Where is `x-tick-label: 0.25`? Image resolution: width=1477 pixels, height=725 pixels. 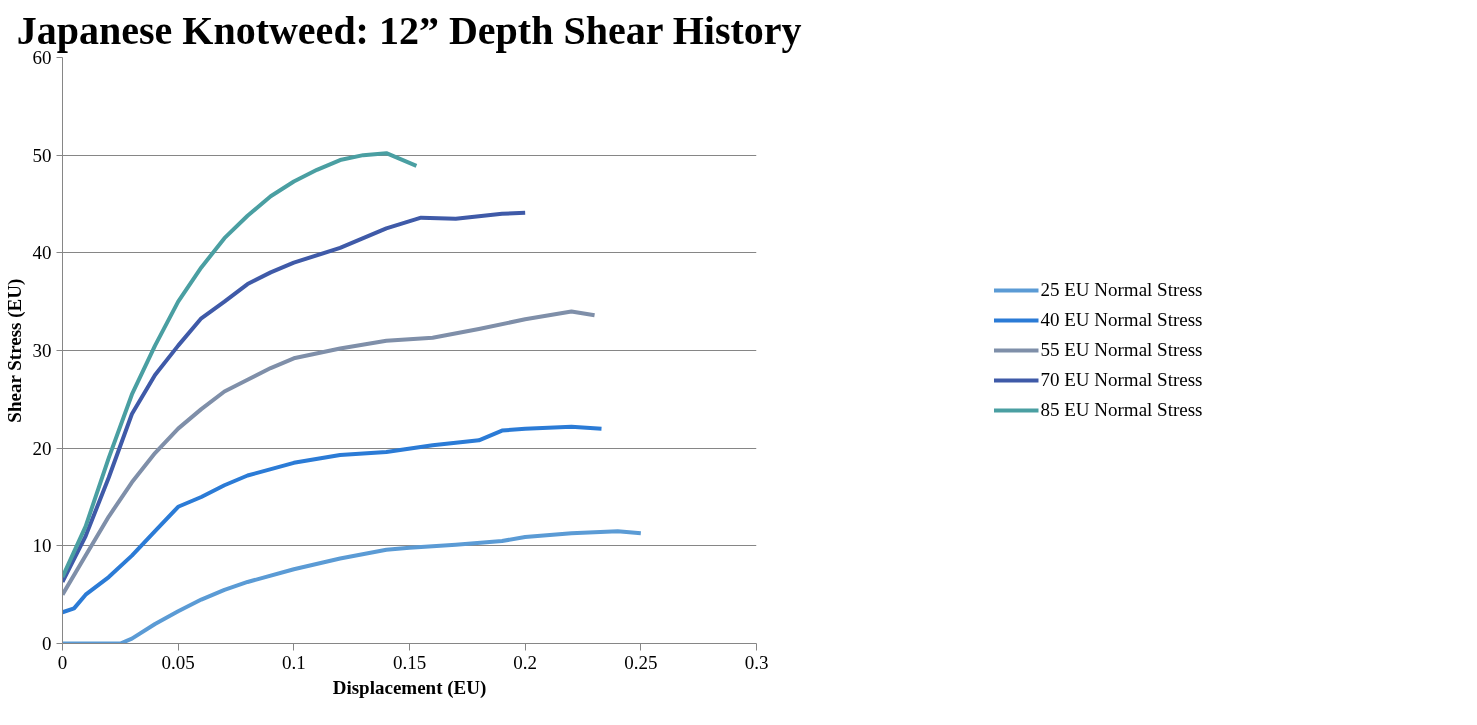
x-tick-label: 0.25 is located at coordinates (641, 662).